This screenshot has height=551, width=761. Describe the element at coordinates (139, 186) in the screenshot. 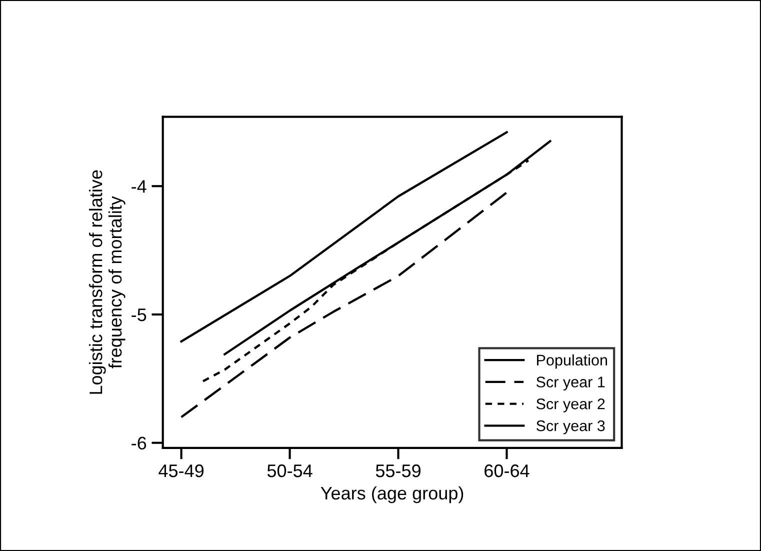

I see `y-tick-label: -4` at that location.